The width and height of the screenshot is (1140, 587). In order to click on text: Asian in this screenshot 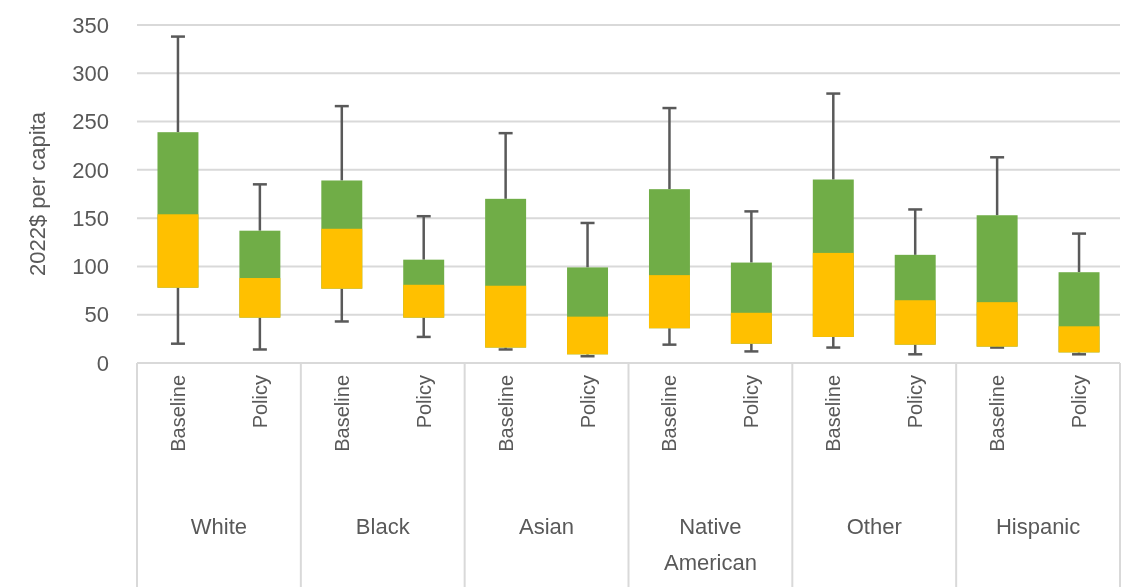, I will do `click(547, 526)`.